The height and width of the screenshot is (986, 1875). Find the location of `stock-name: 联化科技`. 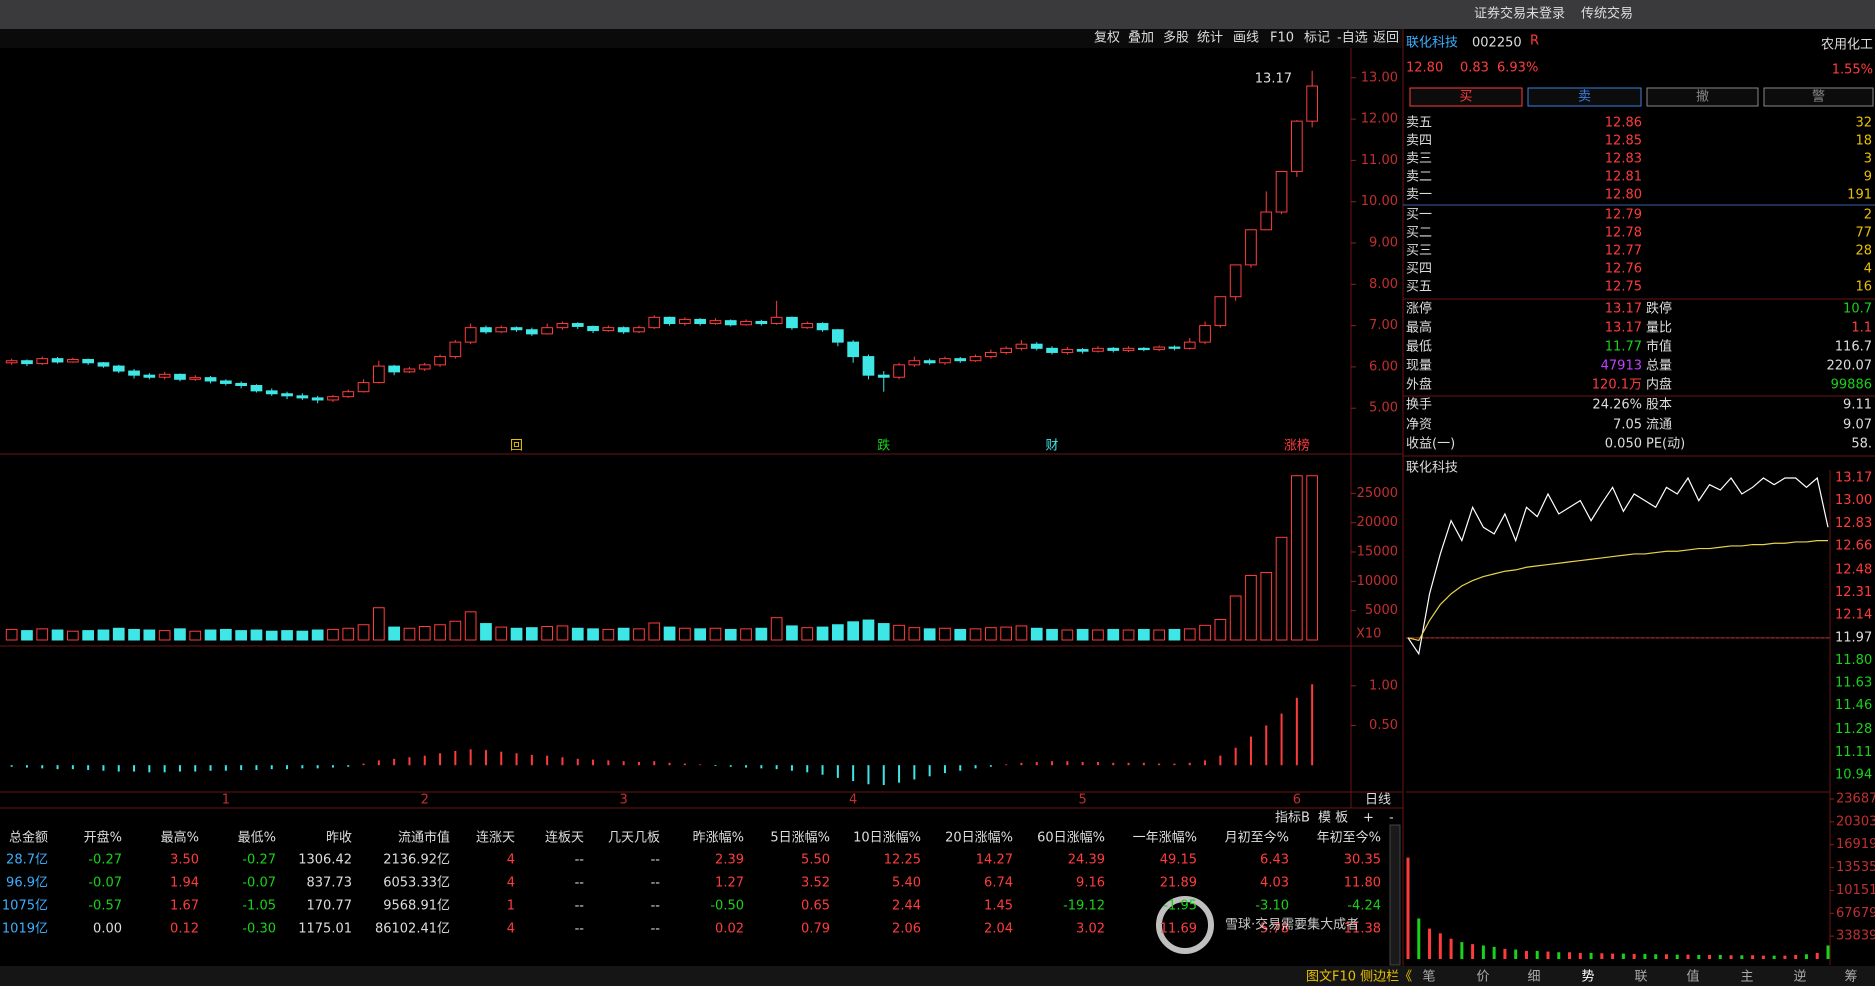

stock-name: 联化科技 is located at coordinates (1432, 43).